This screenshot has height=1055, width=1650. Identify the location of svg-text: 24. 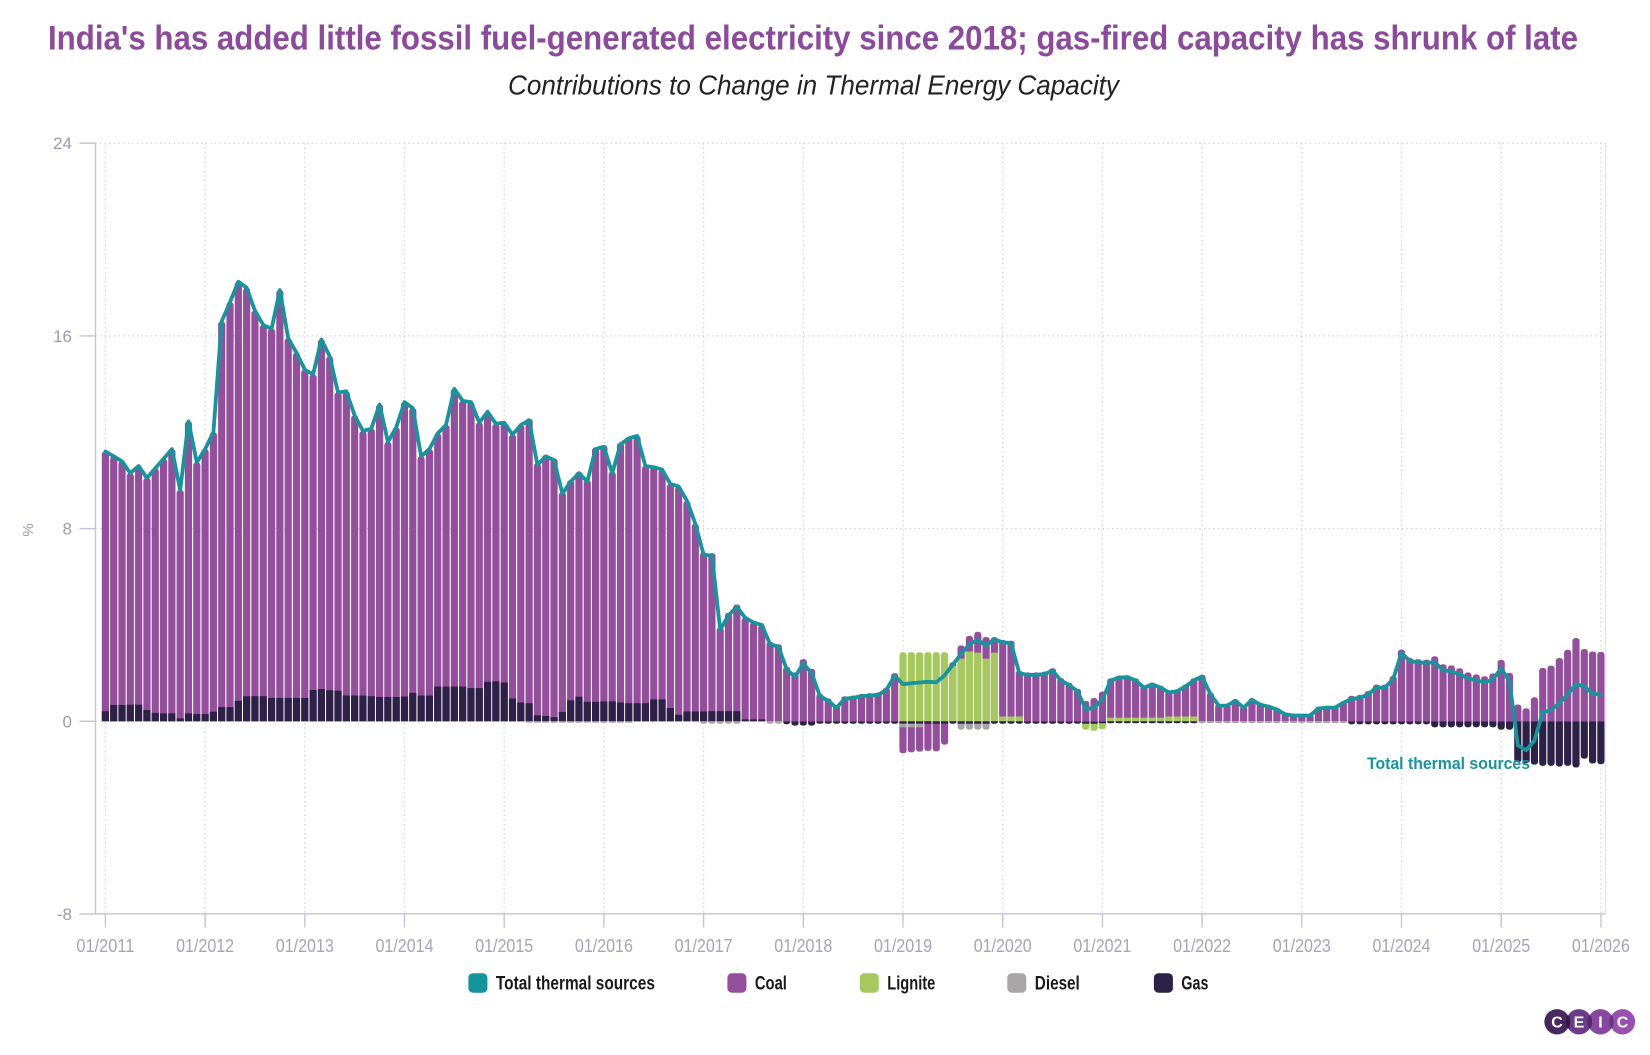
(62, 143).